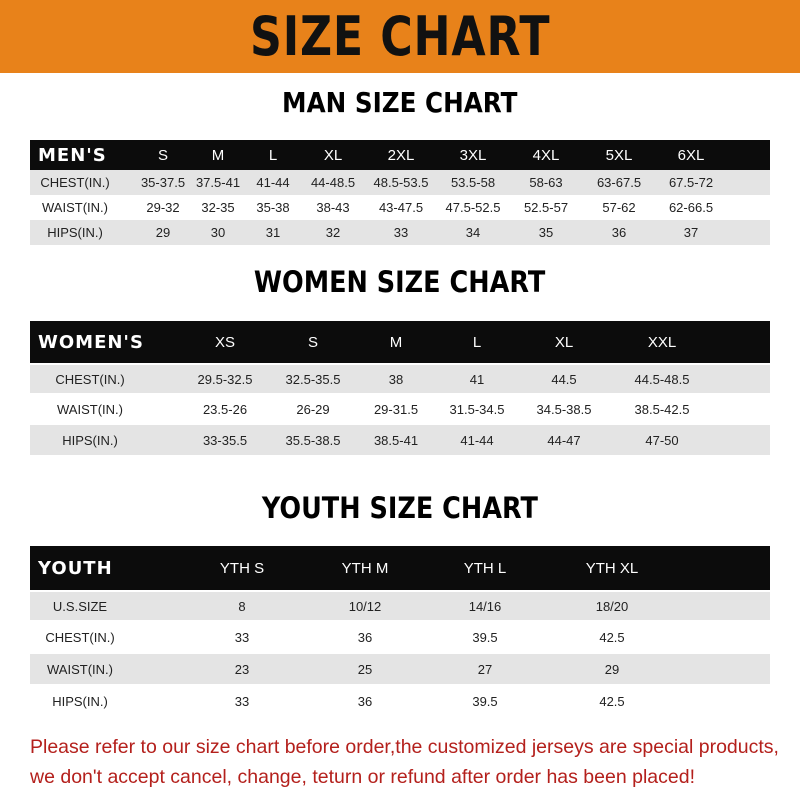 Image resolution: width=800 pixels, height=800 pixels. Describe the element at coordinates (473, 155) in the screenshot. I see `size-column-header: 3XL` at that location.